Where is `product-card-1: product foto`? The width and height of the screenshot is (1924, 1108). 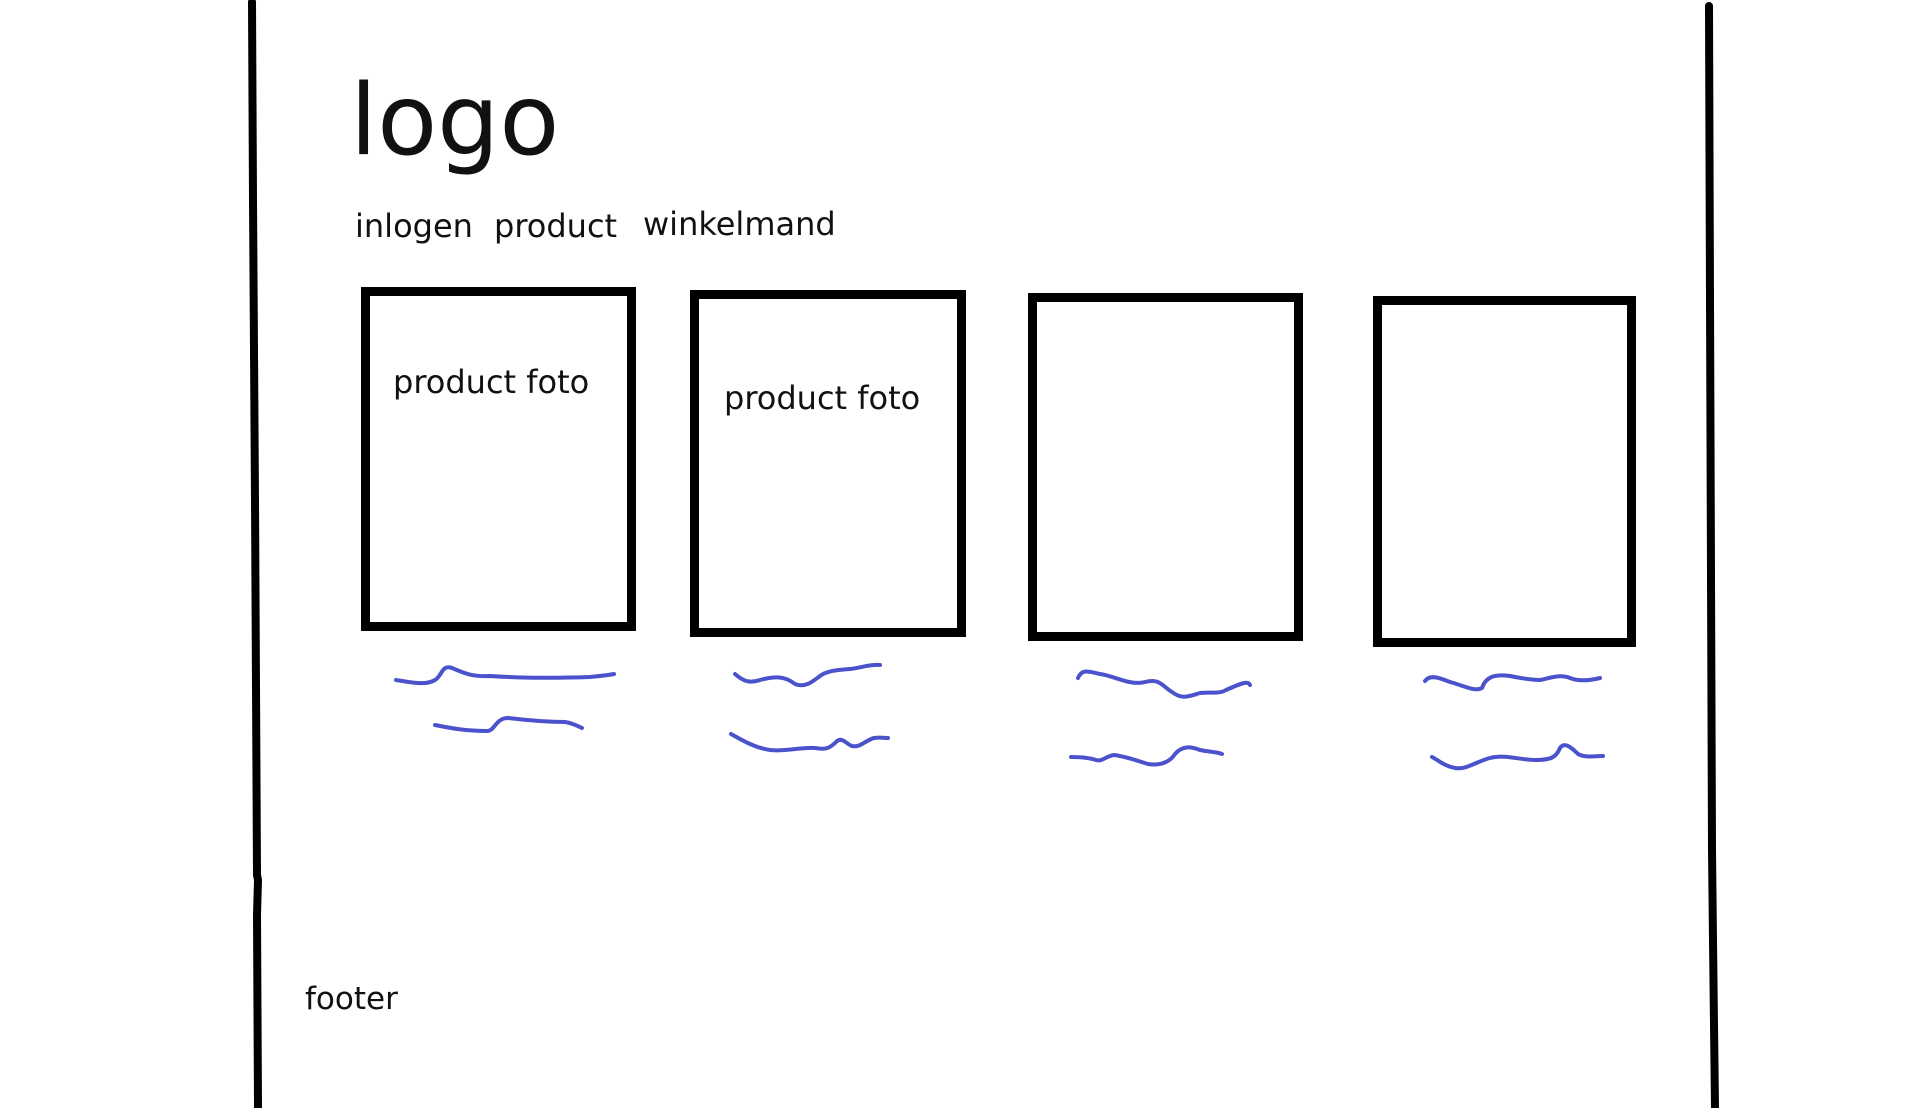 product-card-1: product foto is located at coordinates (498, 459).